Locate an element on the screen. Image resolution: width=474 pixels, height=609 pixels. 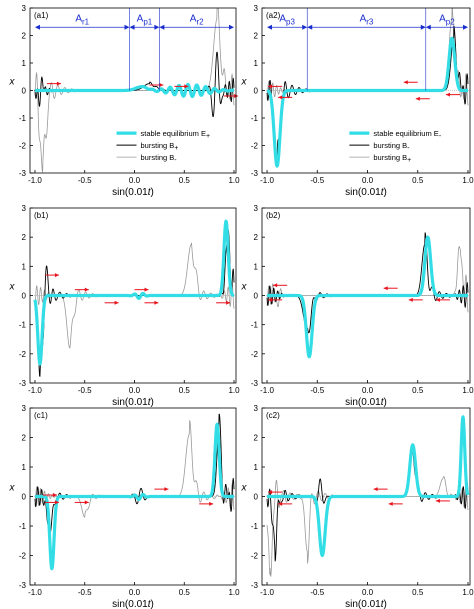
panel-b2-ytick-label-0: -3 is located at coordinates (255, 383).